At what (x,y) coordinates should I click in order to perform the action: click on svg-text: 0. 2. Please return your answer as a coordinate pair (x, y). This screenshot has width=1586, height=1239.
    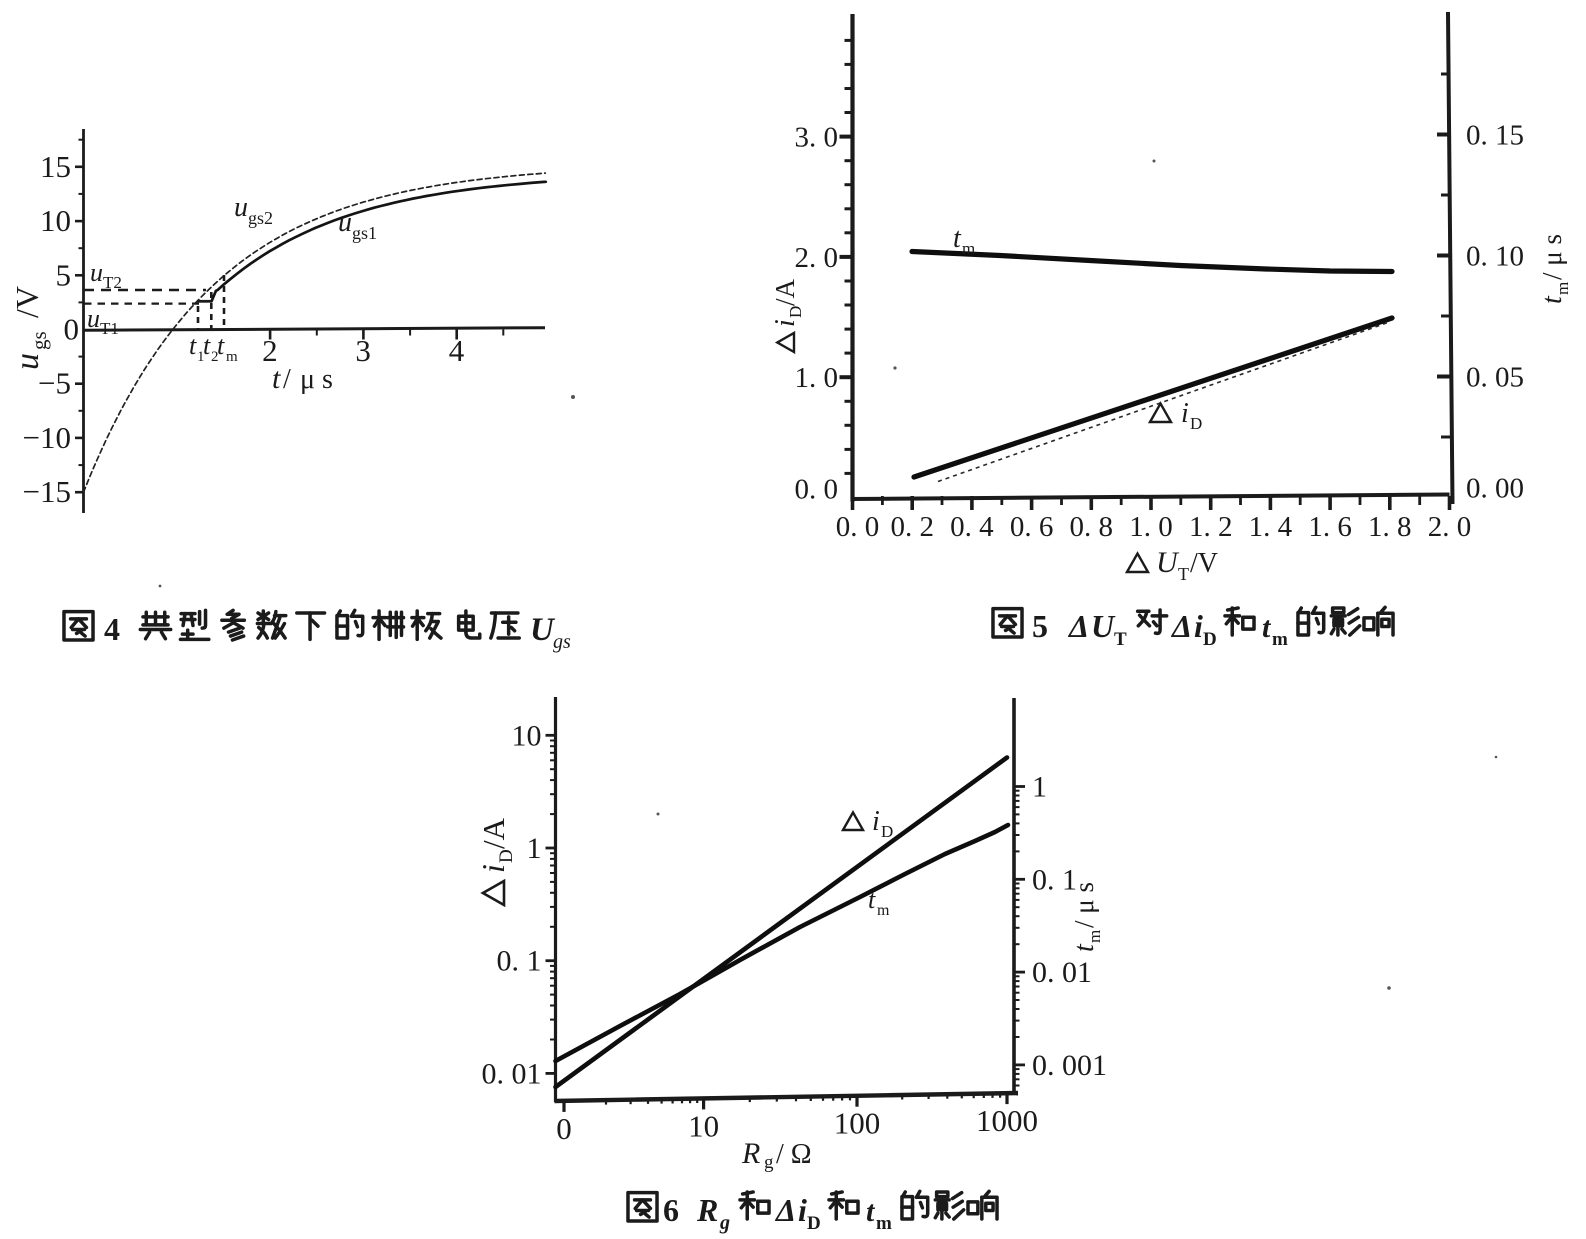
    Looking at the image, I should click on (912, 527).